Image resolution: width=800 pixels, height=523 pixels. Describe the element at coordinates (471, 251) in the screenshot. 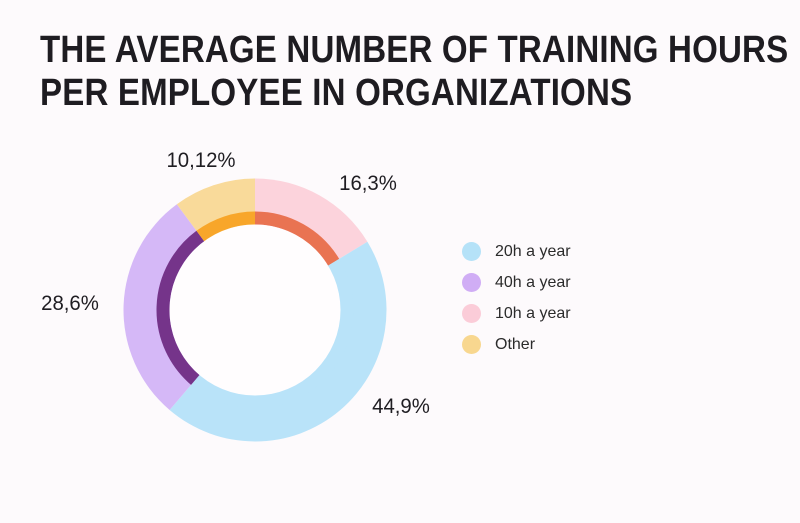

I see `legend-swatch-icon-20h` at that location.